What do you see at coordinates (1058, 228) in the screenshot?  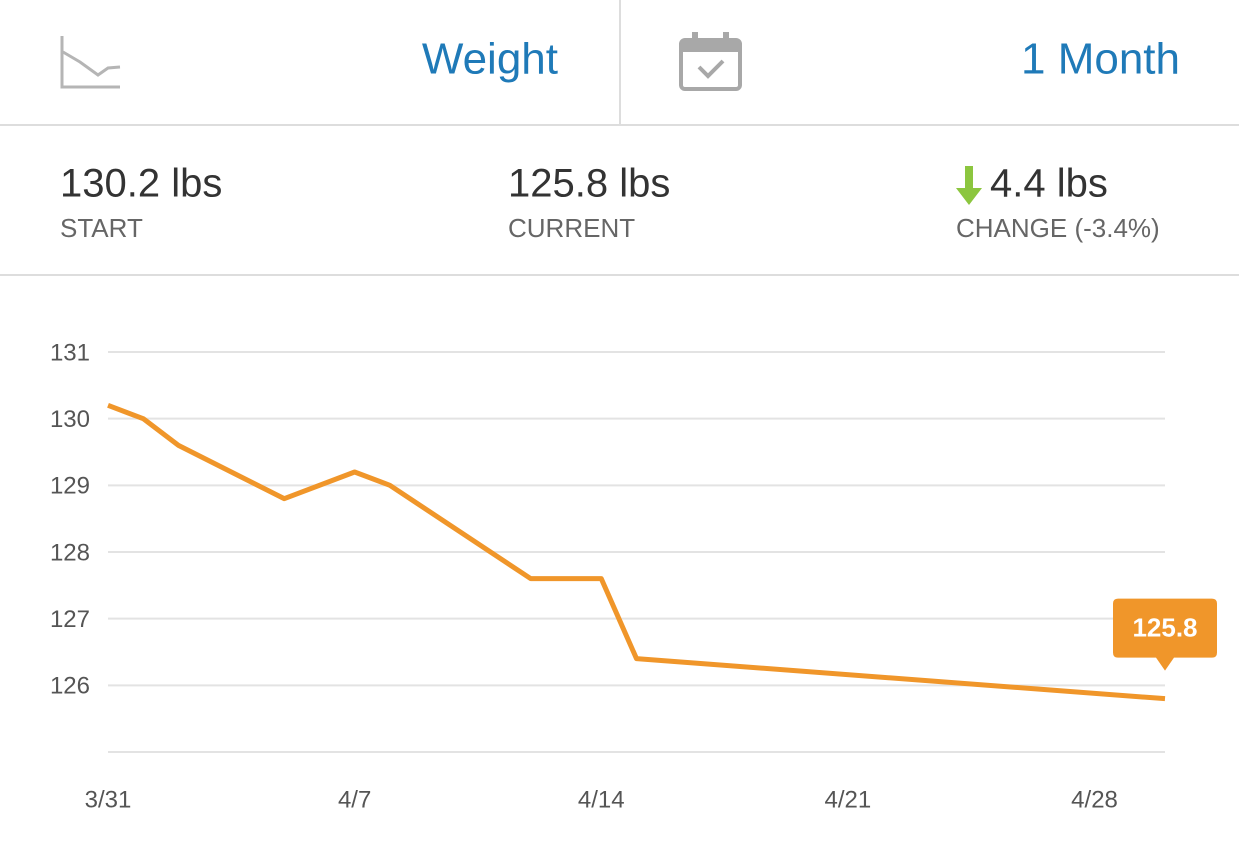 I see `stat-label: CHANGE (-3.4%)` at bounding box center [1058, 228].